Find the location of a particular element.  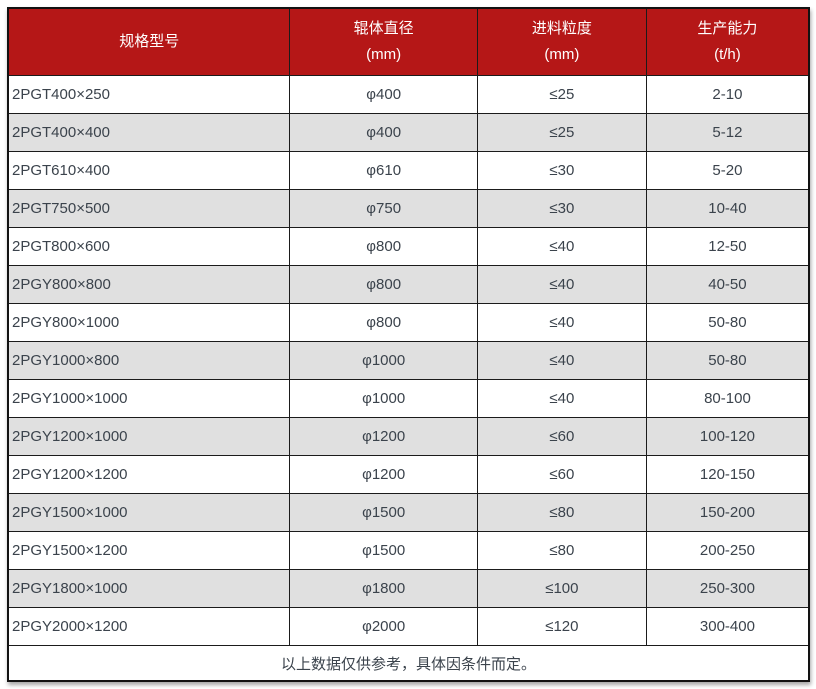

table-row: 2PGT750×500 φ750 ≤30 10-40 is located at coordinates (408, 208).